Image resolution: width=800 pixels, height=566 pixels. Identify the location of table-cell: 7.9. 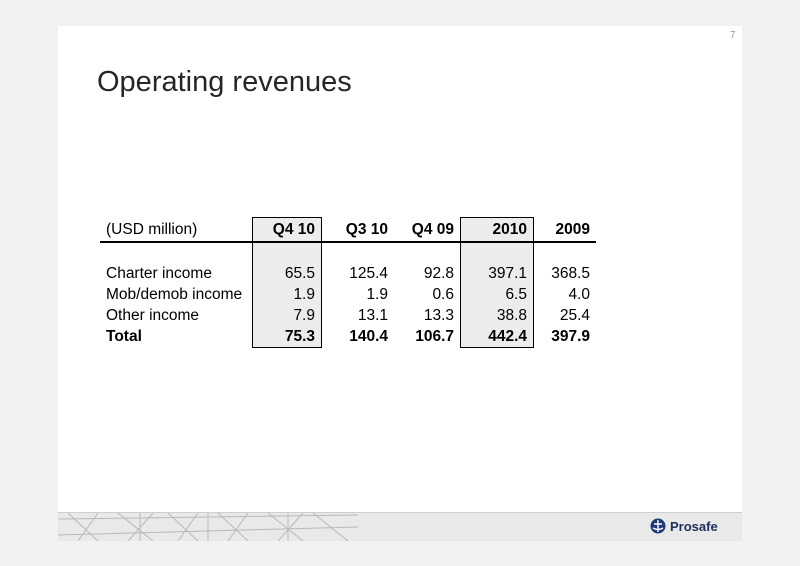
(287, 315).